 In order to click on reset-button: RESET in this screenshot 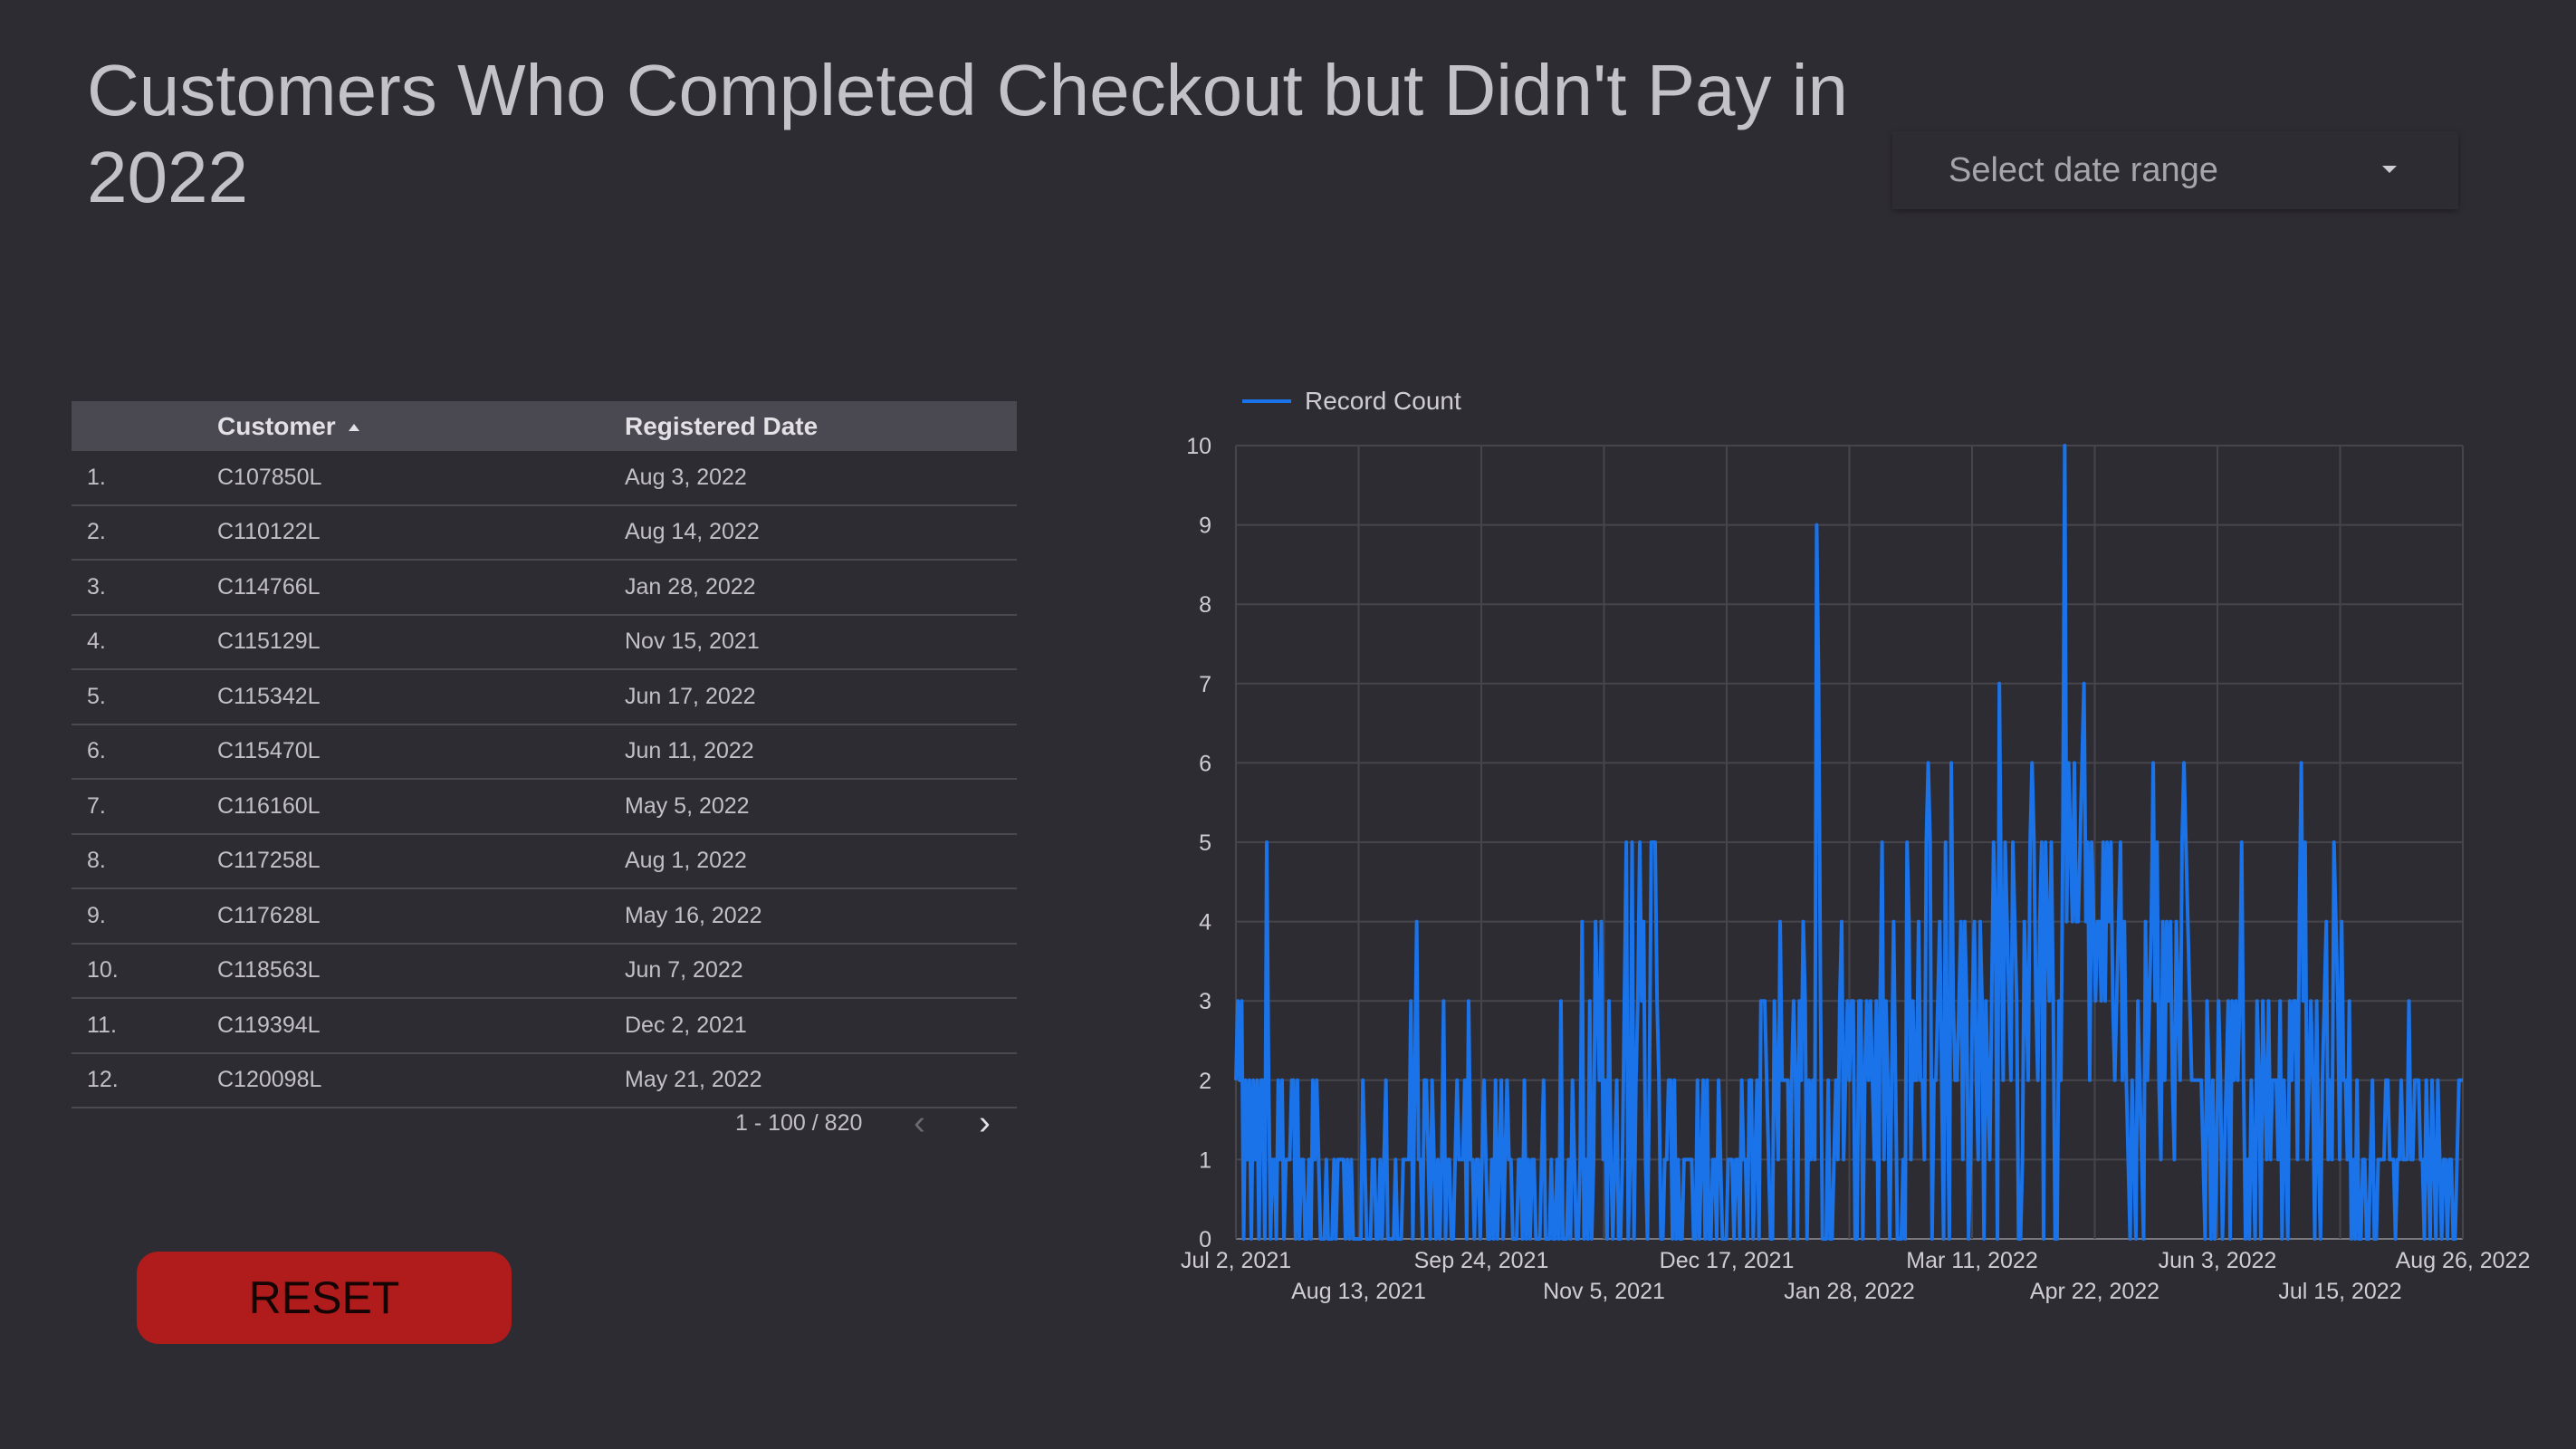, I will do `click(324, 1298)`.